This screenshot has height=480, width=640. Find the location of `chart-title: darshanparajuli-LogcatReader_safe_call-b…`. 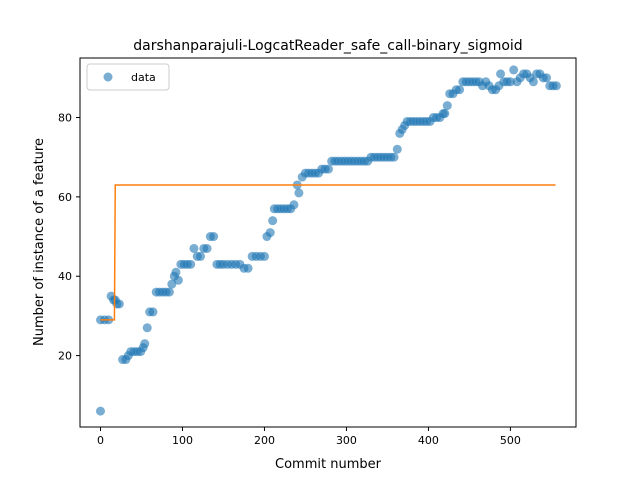

chart-title: darshanparajuli-LogcatReader_safe_call-b… is located at coordinates (327, 46).